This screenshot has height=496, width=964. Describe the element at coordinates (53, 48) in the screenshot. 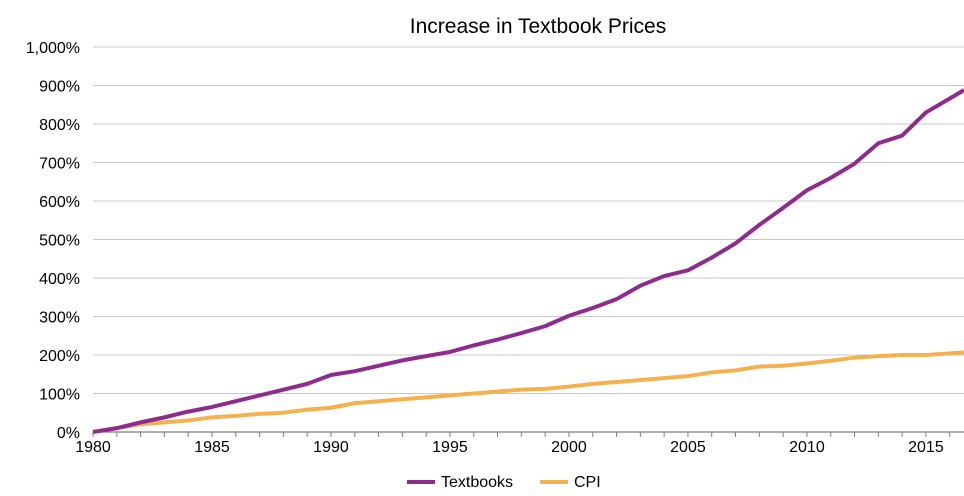

I see `y-tick-label: 1,000%` at that location.